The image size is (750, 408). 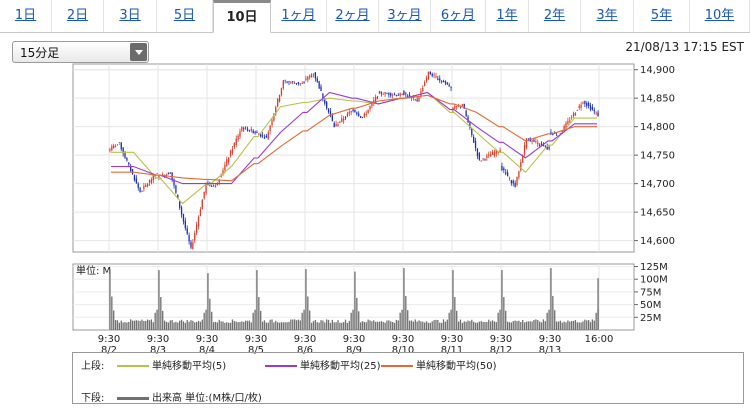 I want to click on tab-period-4: 10日, so click(x=242, y=16).